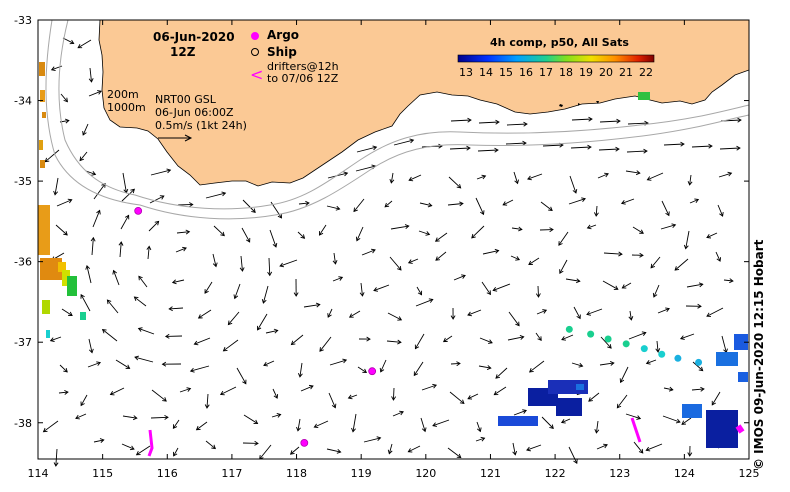 This screenshot has width=790, height=492. What do you see at coordinates (23, 181) in the screenshot?
I see `lat-tick-label: -35` at bounding box center [23, 181].